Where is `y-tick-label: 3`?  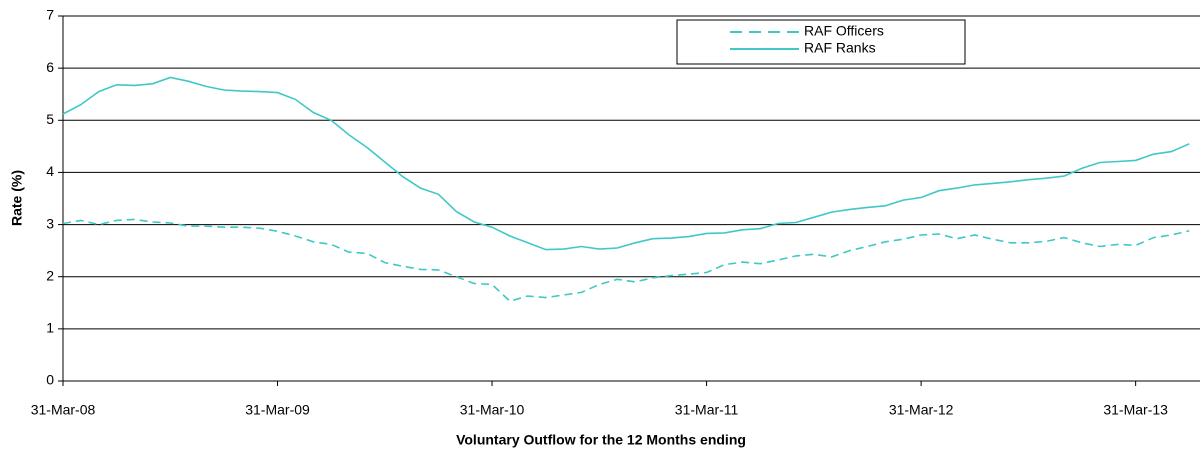 y-tick-label: 3 is located at coordinates (50, 223).